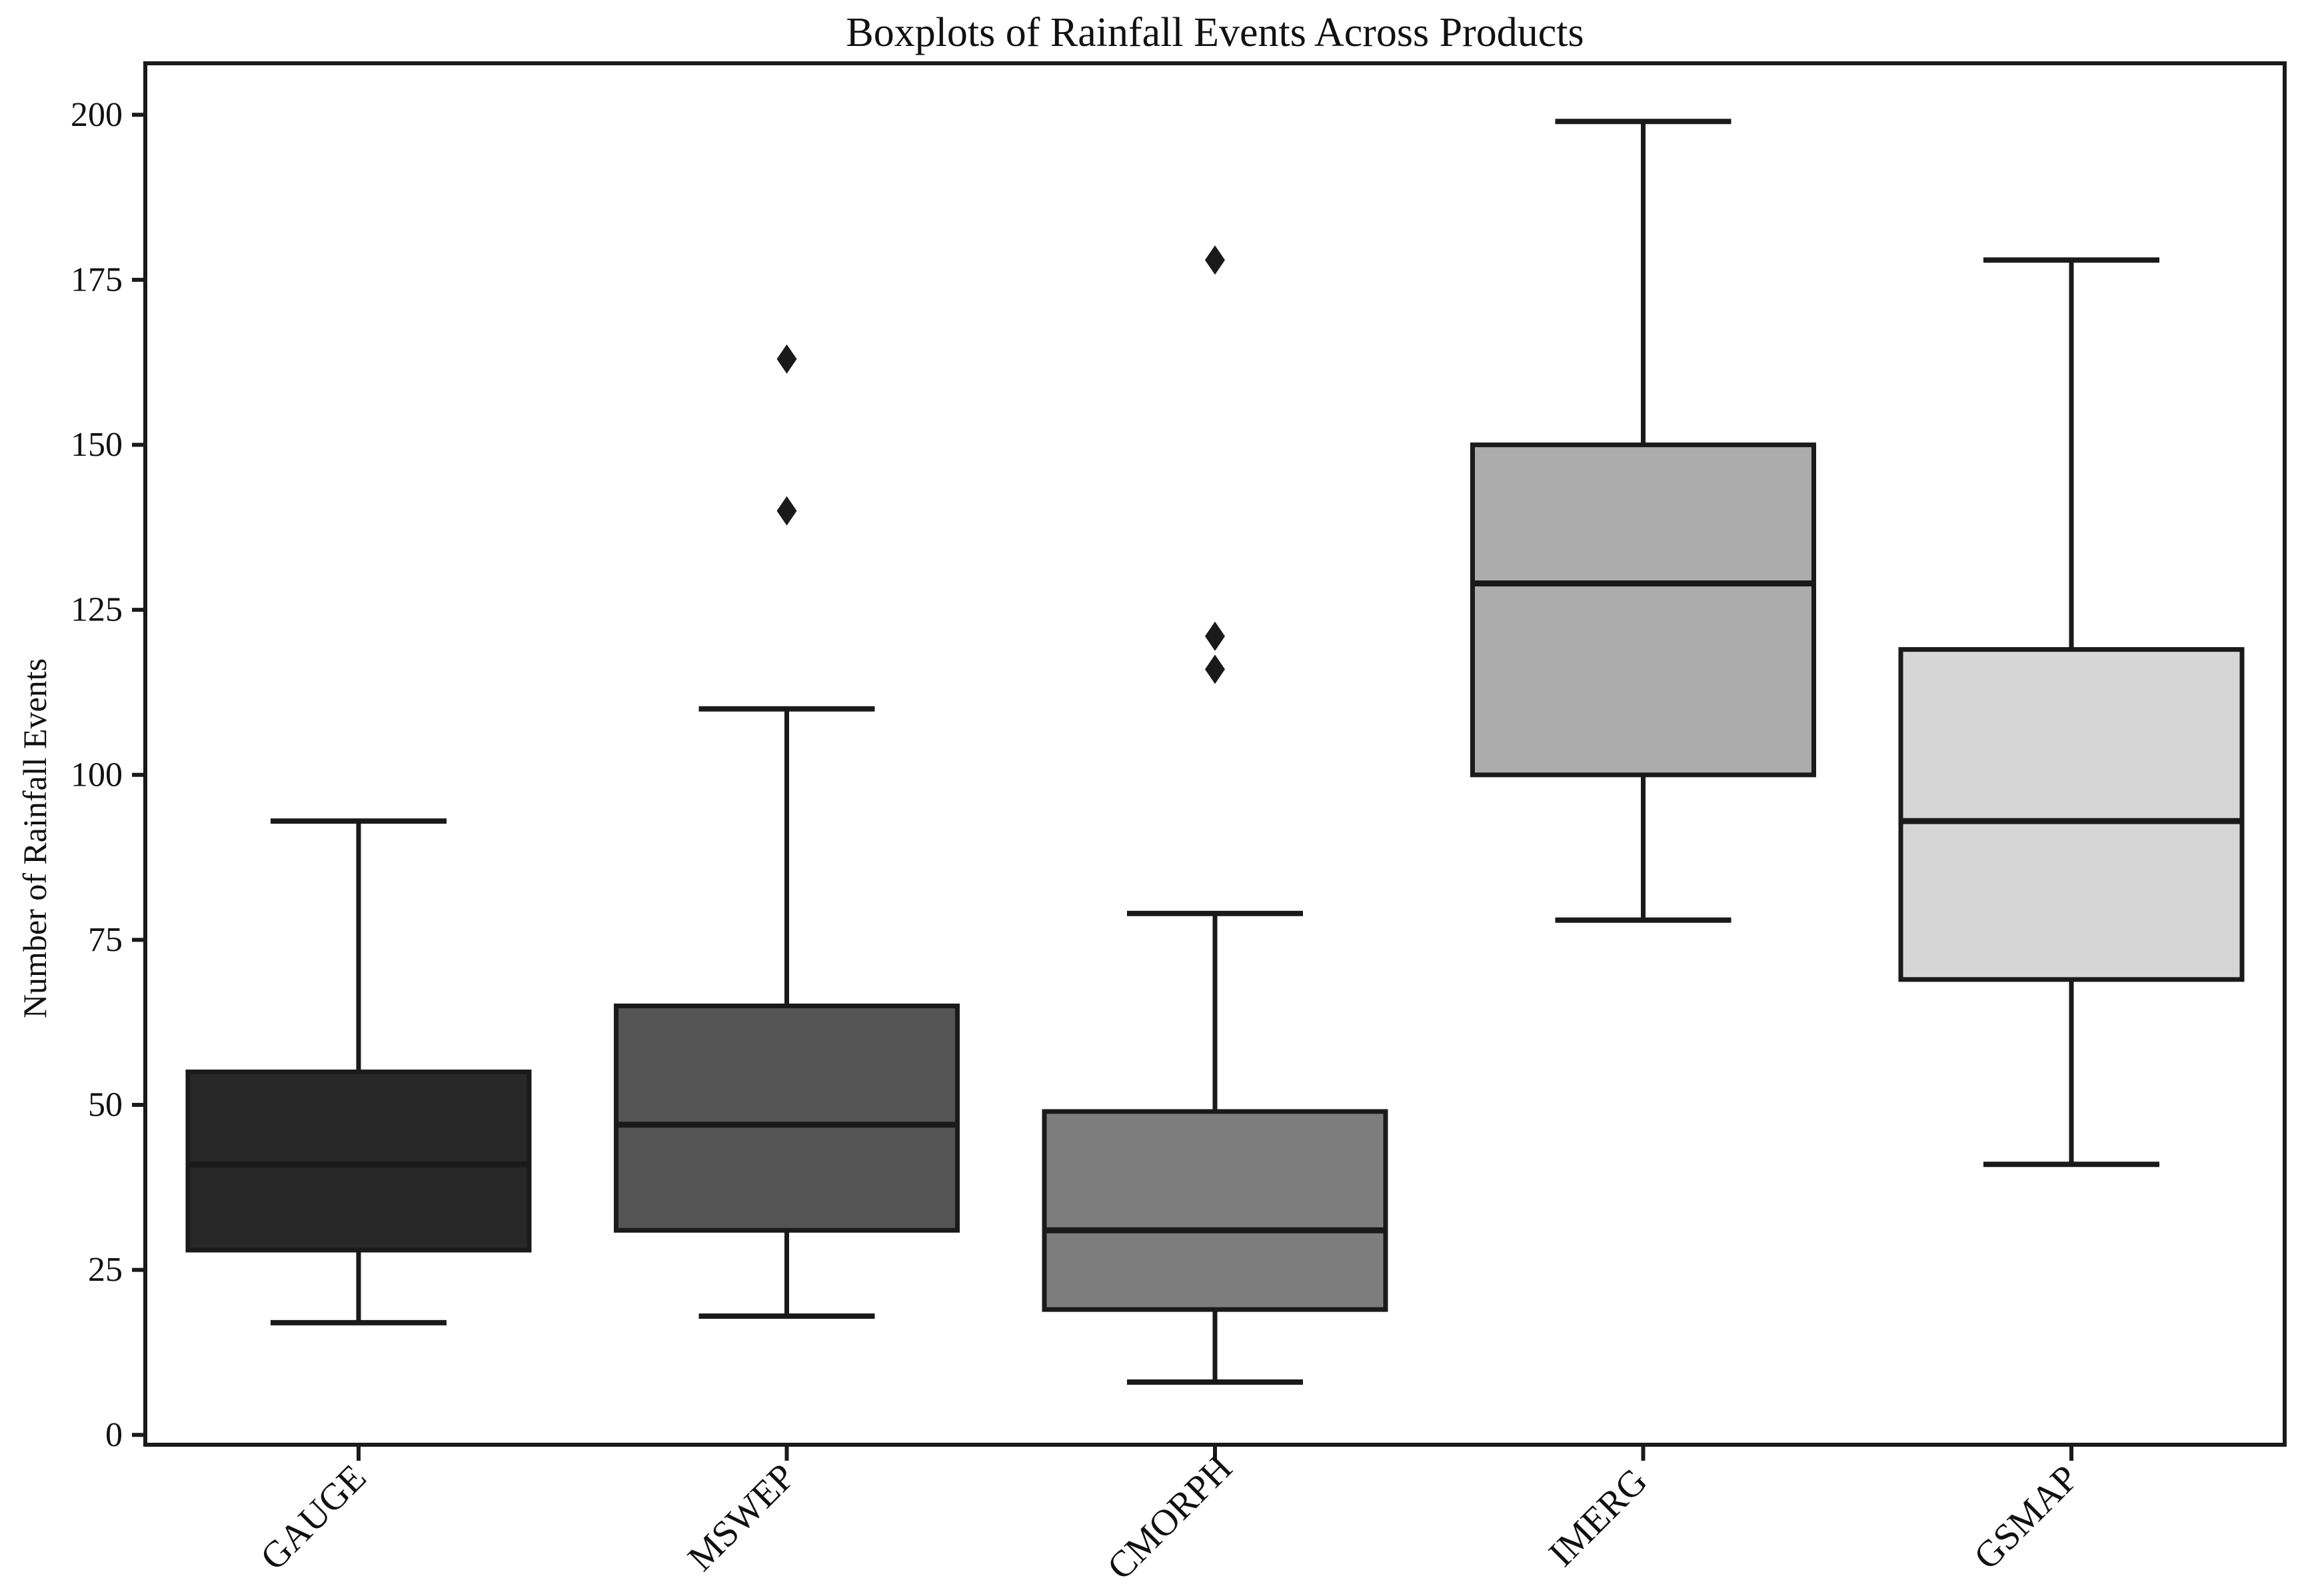 The height and width of the screenshot is (1596, 2298). I want to click on y-tick-label-200: 200, so click(97, 115).